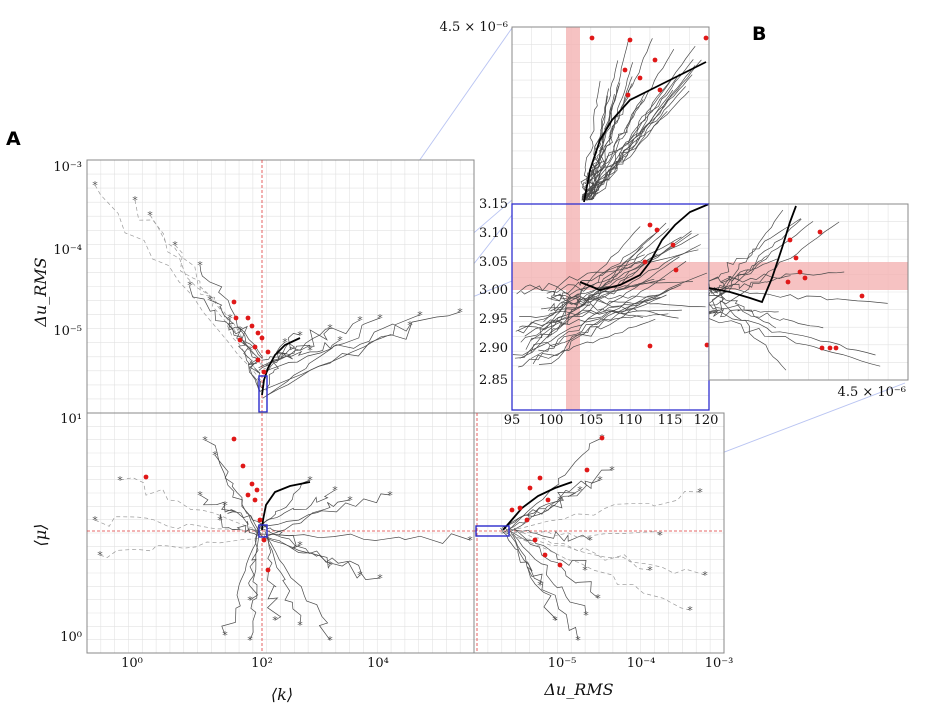 This screenshot has height=713, width=926. I want to click on panel-a-bottom-right-plot: *****************, so click(599, 533).